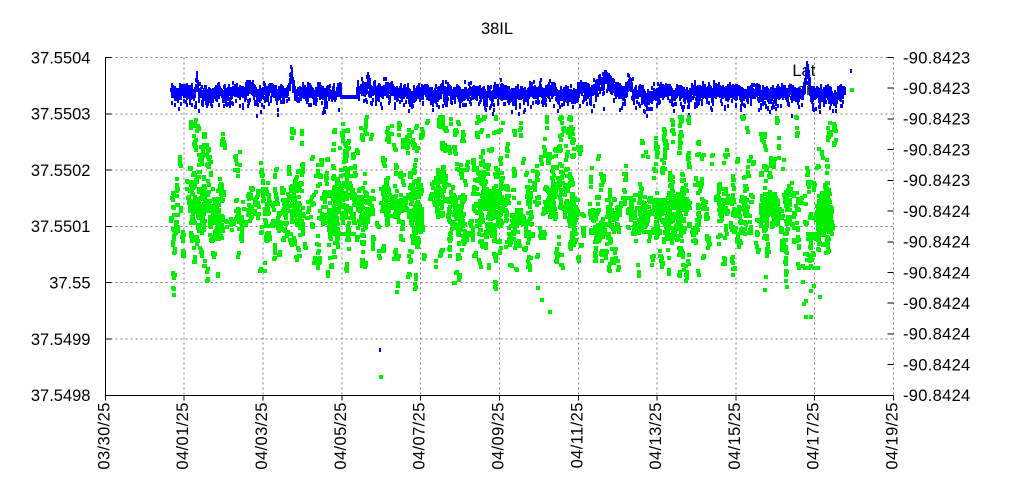  What do you see at coordinates (735, 435) in the screenshot?
I see `svg-text: 04/15/25` at bounding box center [735, 435].